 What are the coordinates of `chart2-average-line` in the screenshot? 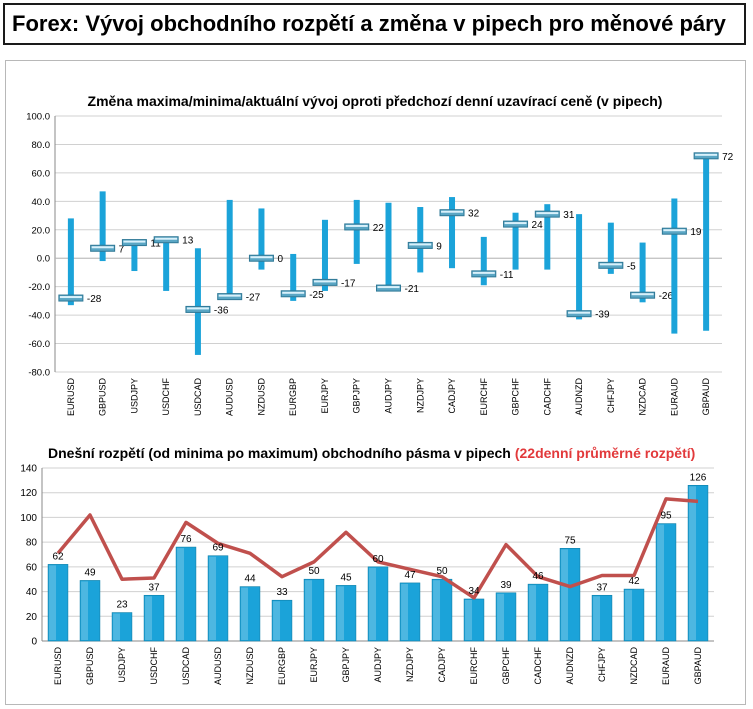 It's located at (377, 548).